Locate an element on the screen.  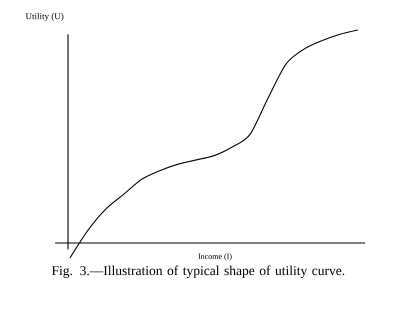
y-axis-title: Utility (U) is located at coordinates (45, 17).